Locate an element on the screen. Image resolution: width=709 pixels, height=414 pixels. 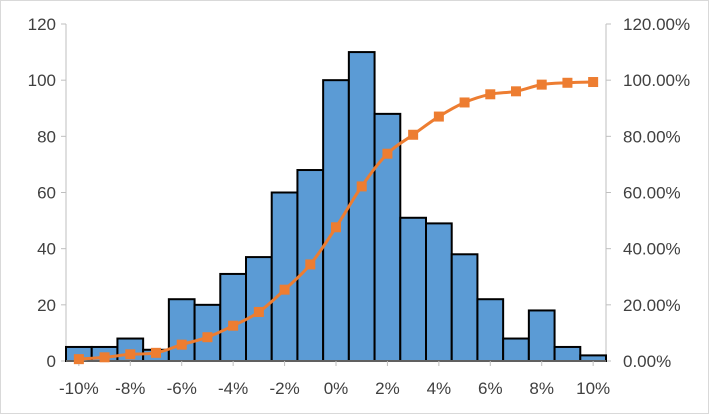
left-axis-tick-label: 40 is located at coordinates (46, 249).